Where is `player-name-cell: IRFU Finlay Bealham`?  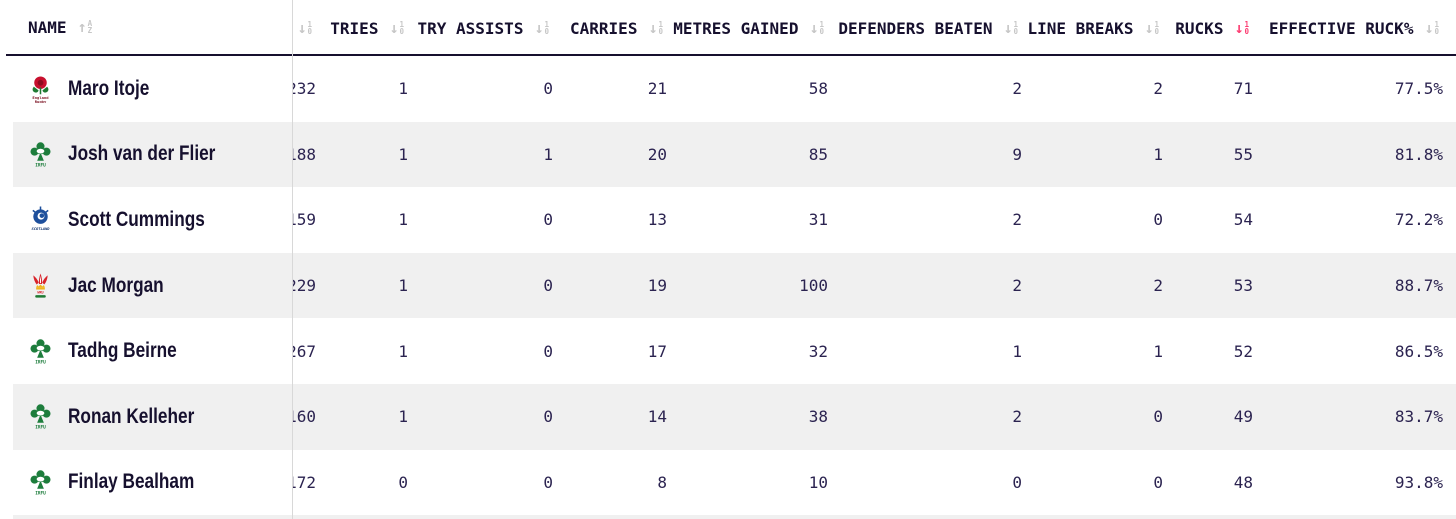
player-name-cell: IRFU Finlay Bealham is located at coordinates (146, 482).